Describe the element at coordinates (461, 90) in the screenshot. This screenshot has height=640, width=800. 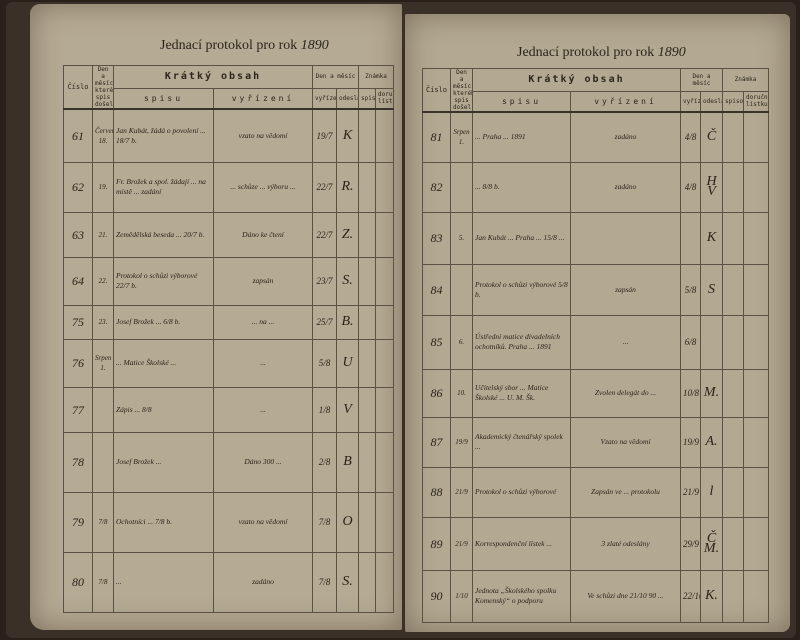
I see `header-den-dosel: Den a měsíc, kterého spis došel` at that location.